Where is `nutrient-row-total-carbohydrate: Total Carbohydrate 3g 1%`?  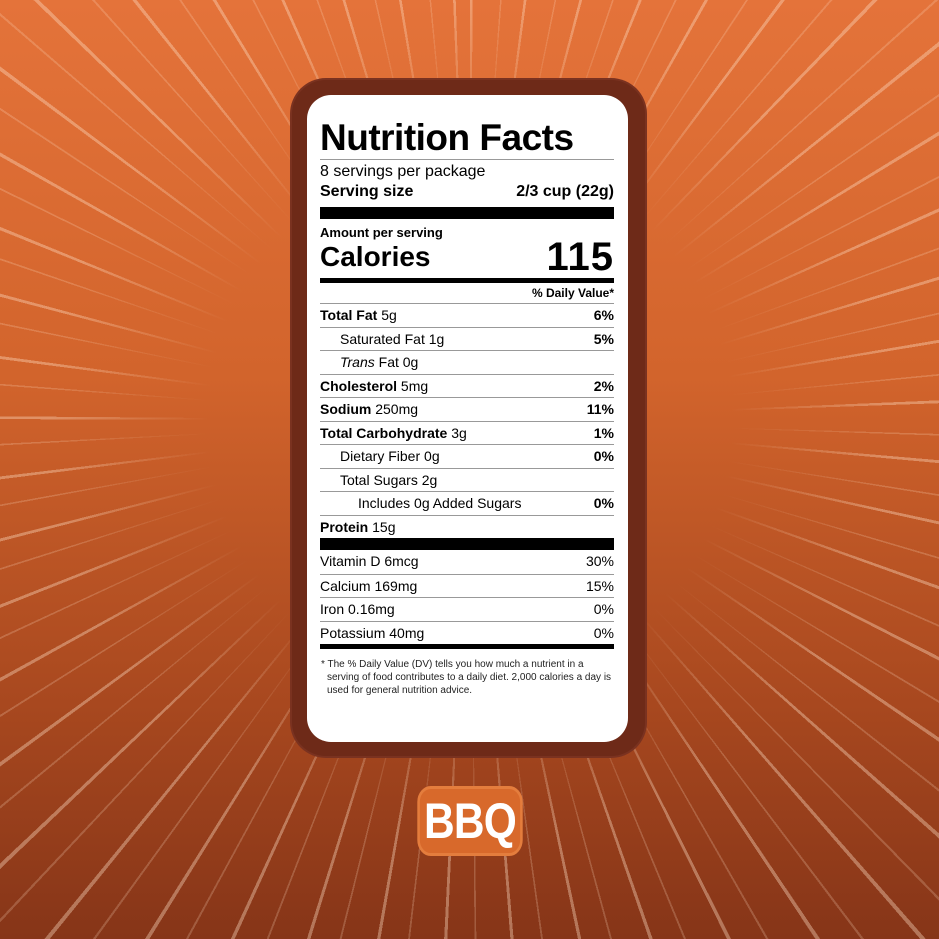
nutrient-row-total-carbohydrate: Total Carbohydrate 3g 1% is located at coordinates (467, 432).